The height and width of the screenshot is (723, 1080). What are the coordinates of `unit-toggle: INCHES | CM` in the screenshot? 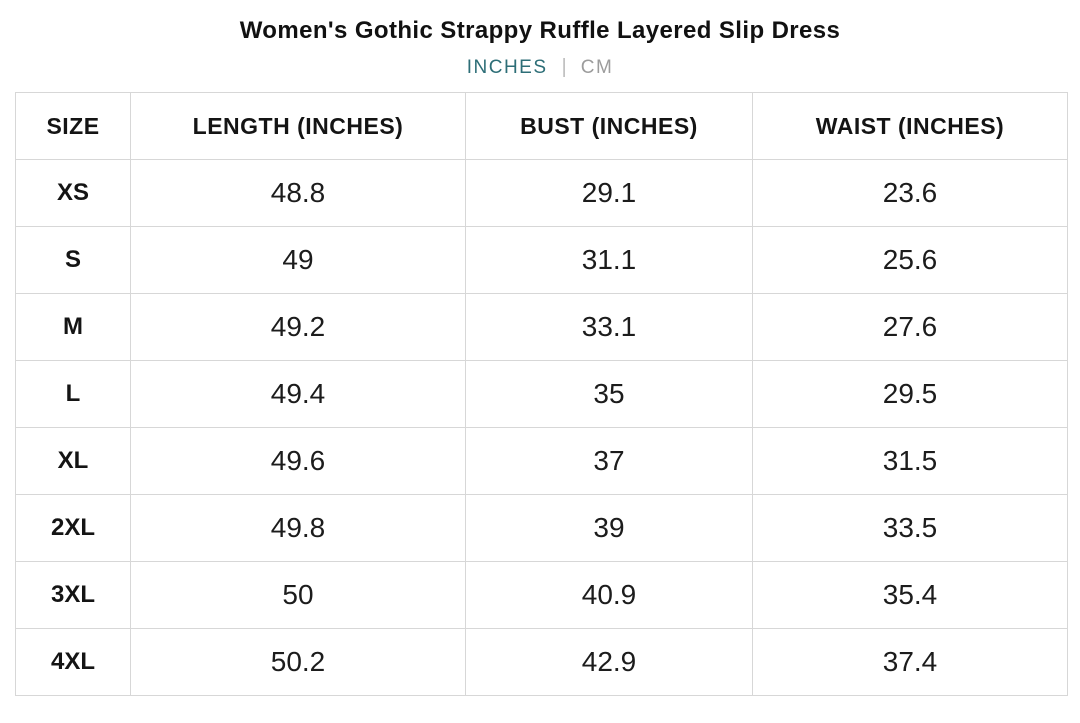 It's located at (540, 67).